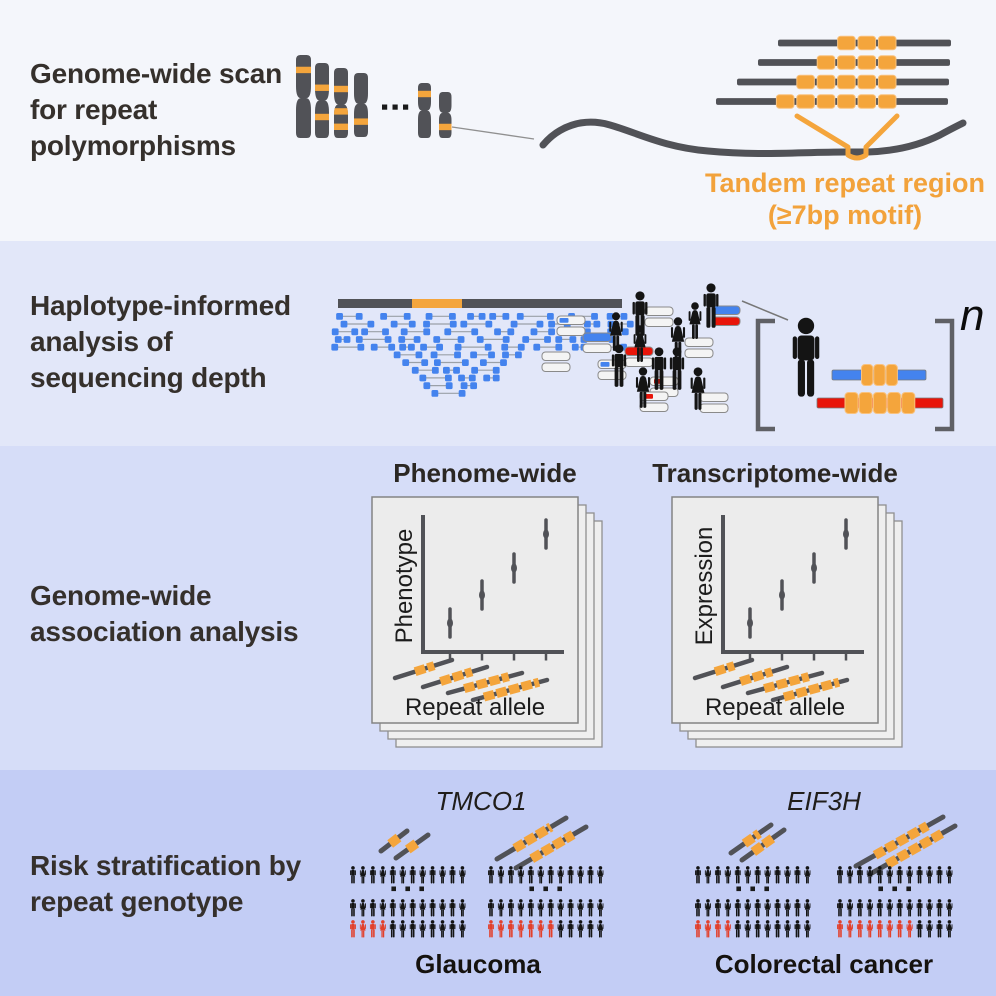 The width and height of the screenshot is (996, 996). I want to click on tandem-caption: Tandem repeat region (≥7bp motif), so click(843, 200).